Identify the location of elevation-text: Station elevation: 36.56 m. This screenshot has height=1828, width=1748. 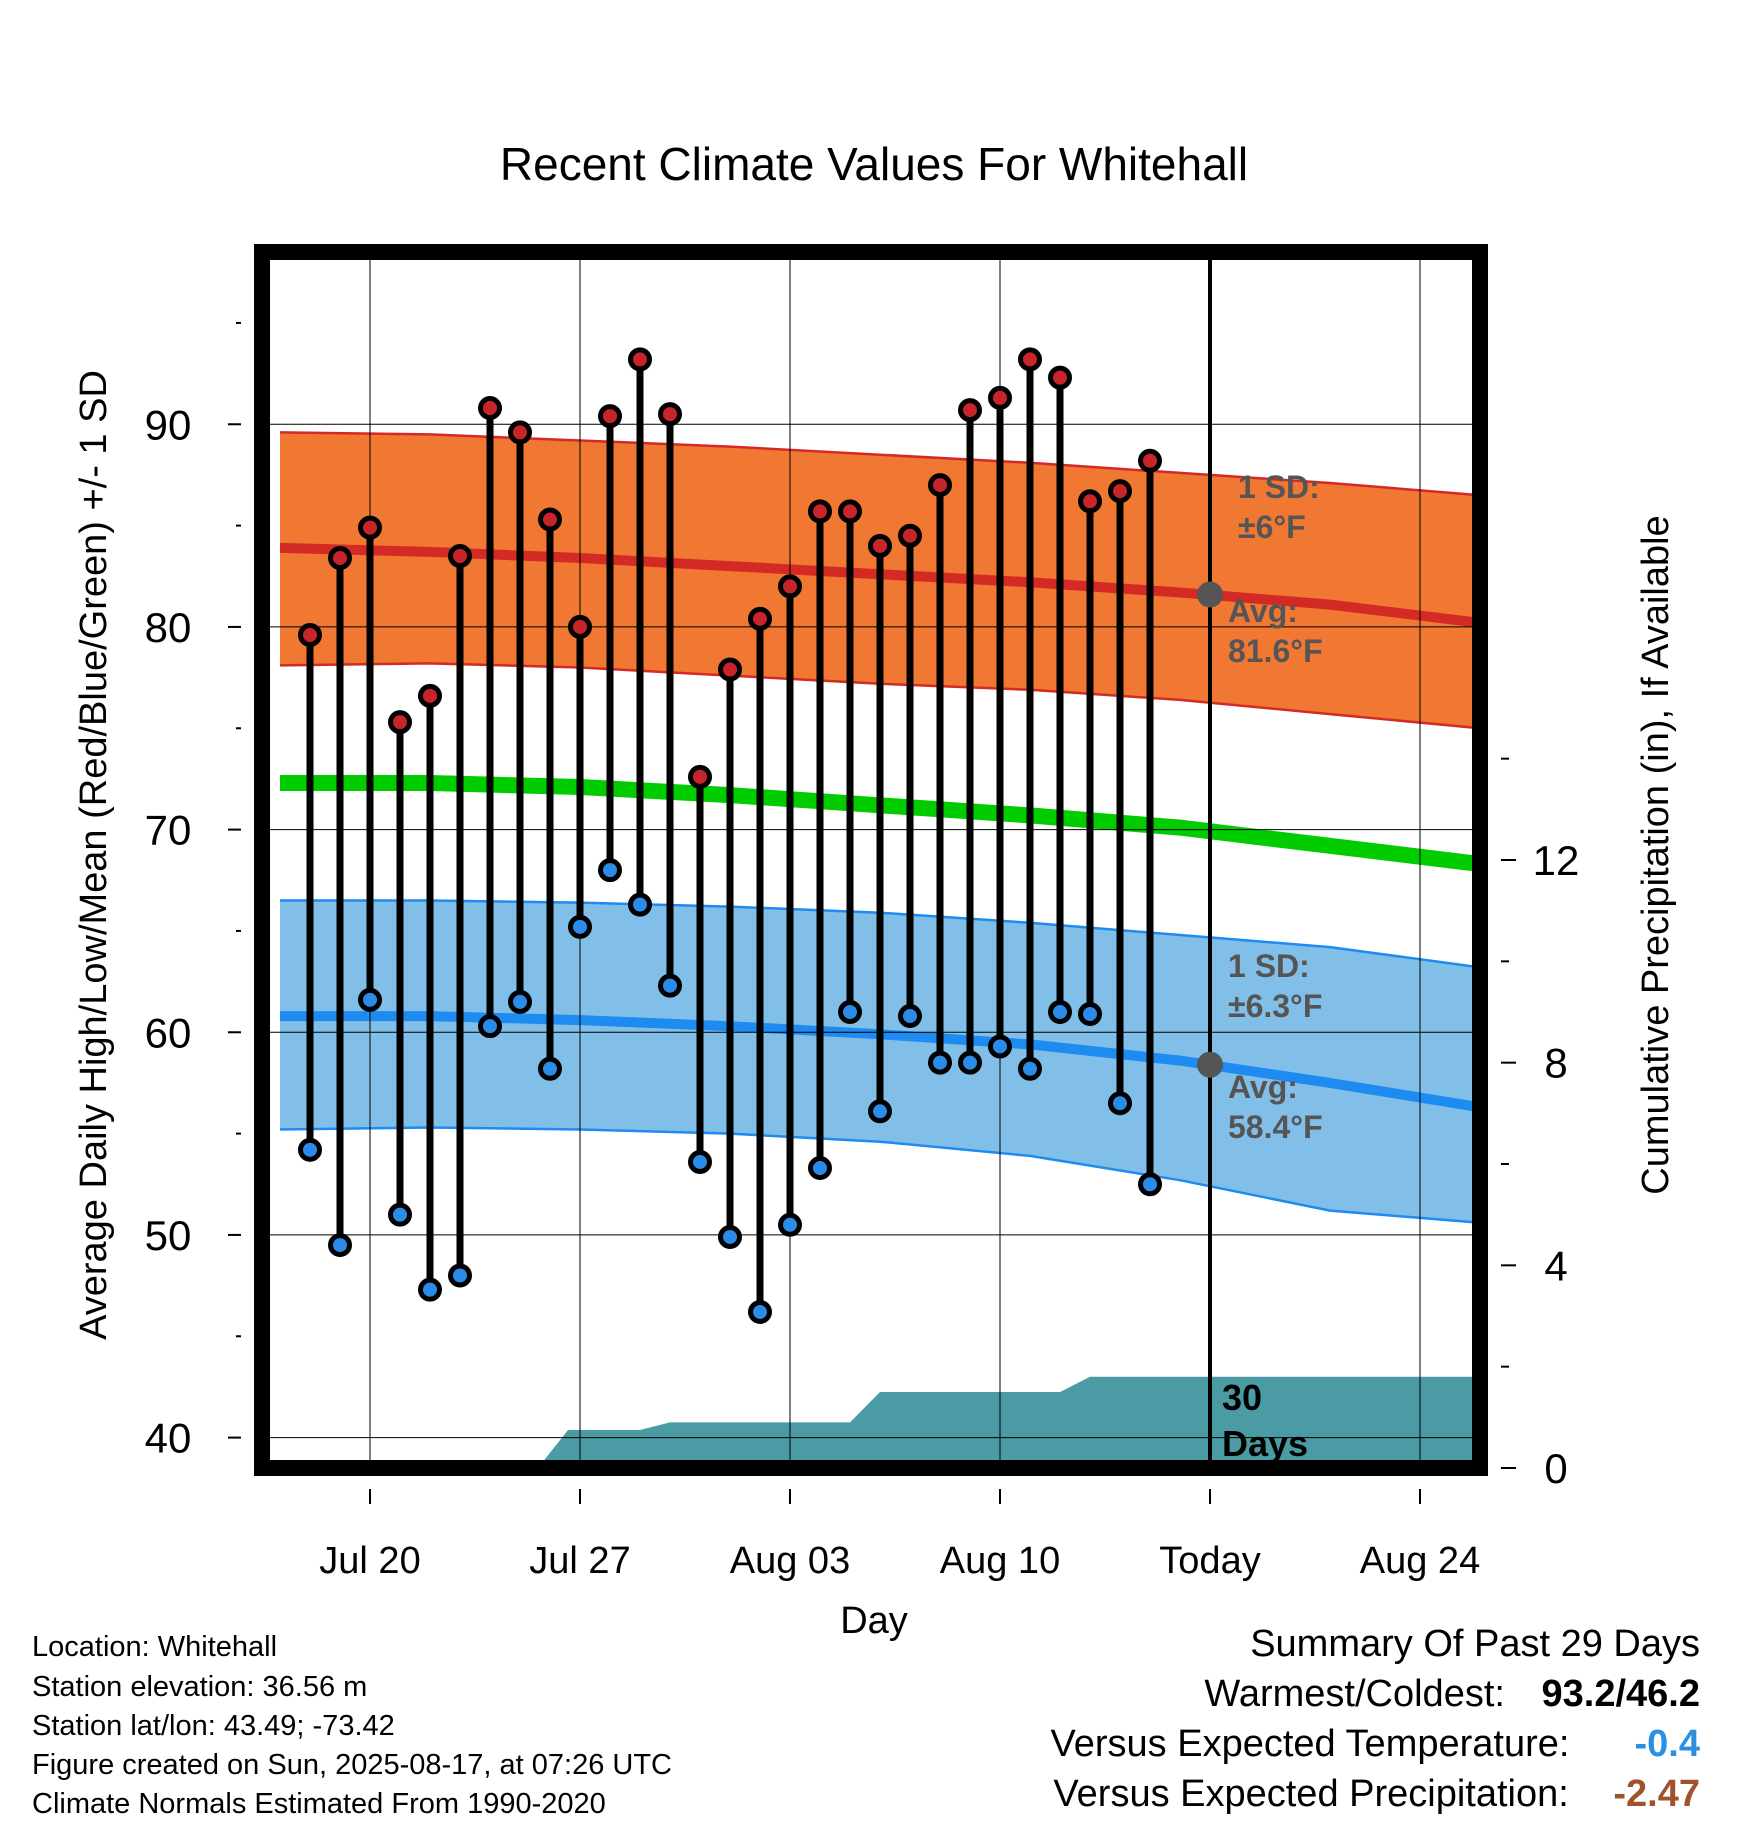
(200, 1687).